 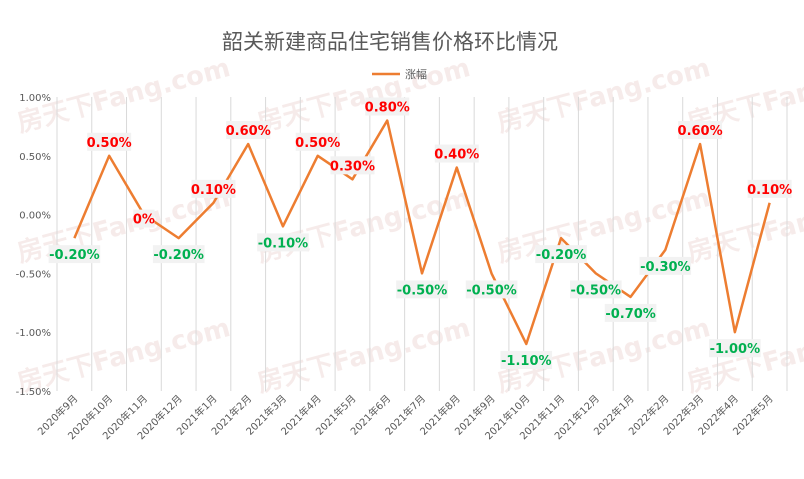 I want to click on legend-label: 涨幅, so click(x=416, y=74).